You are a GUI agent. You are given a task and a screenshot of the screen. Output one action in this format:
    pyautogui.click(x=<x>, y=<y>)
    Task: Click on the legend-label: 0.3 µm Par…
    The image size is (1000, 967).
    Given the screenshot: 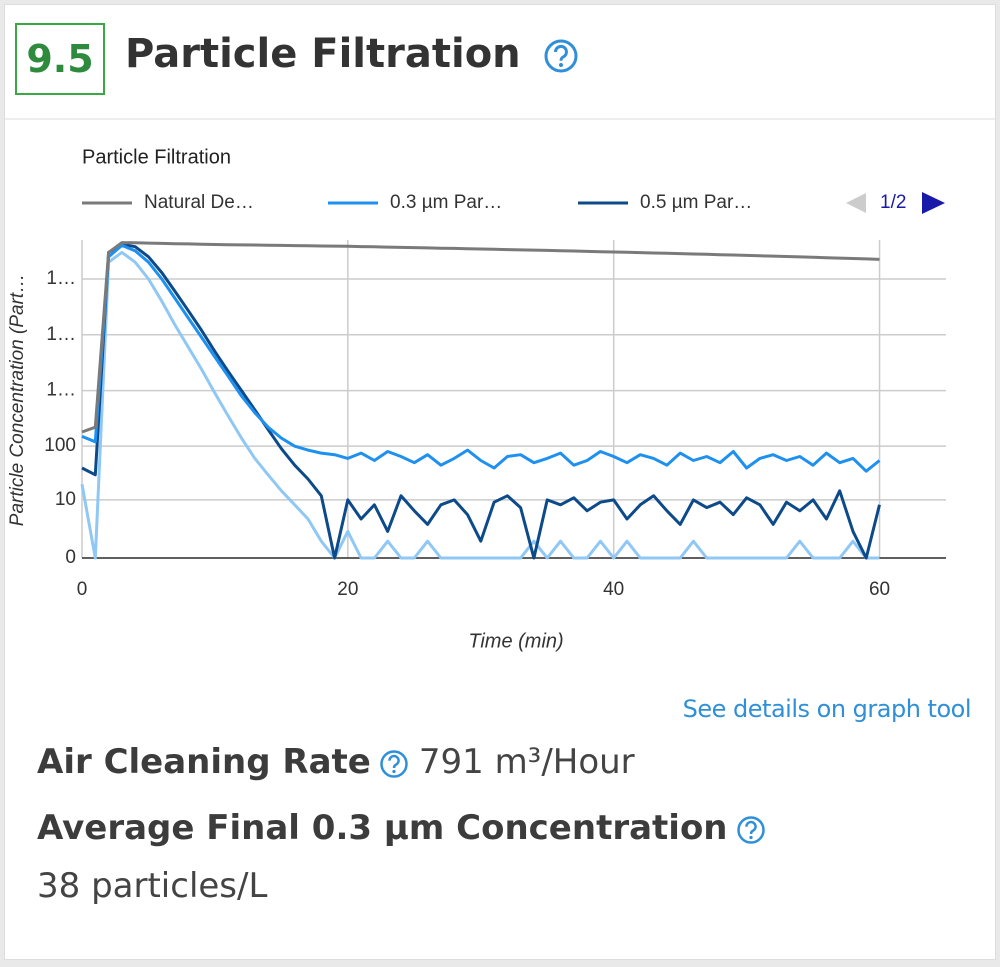 What is the action you would take?
    pyautogui.click(x=446, y=202)
    